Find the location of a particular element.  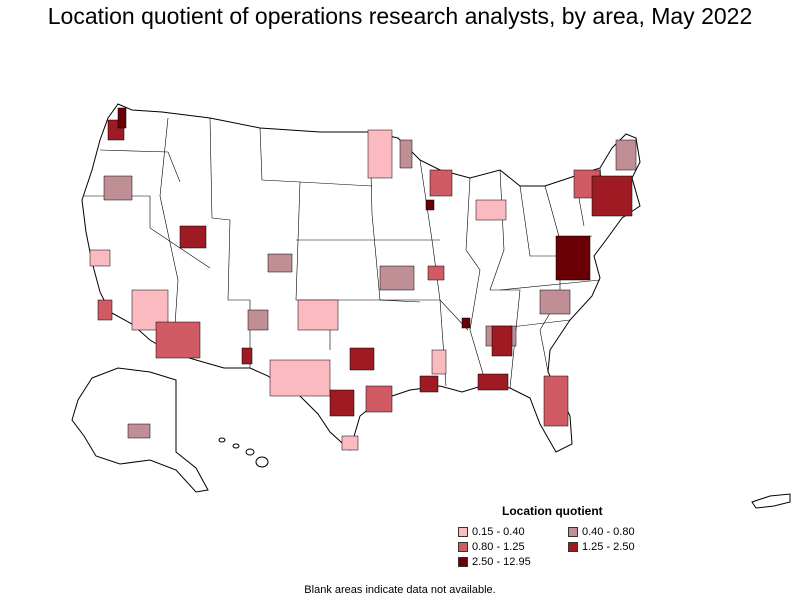

puerto-rico-outline is located at coordinates (771, 501).